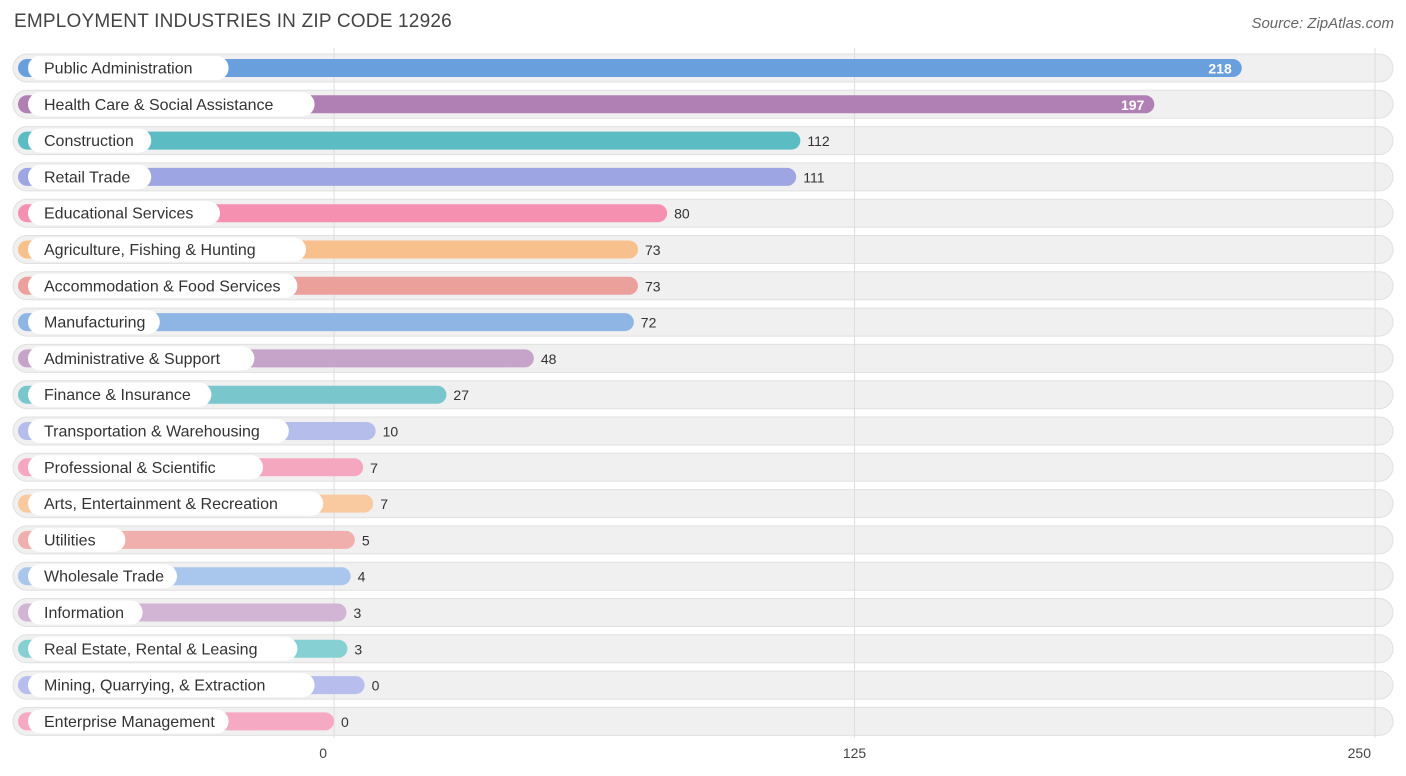 This screenshot has height=776, width=1406. Describe the element at coordinates (855, 753) in the screenshot. I see `x-tick-label: 125` at that location.